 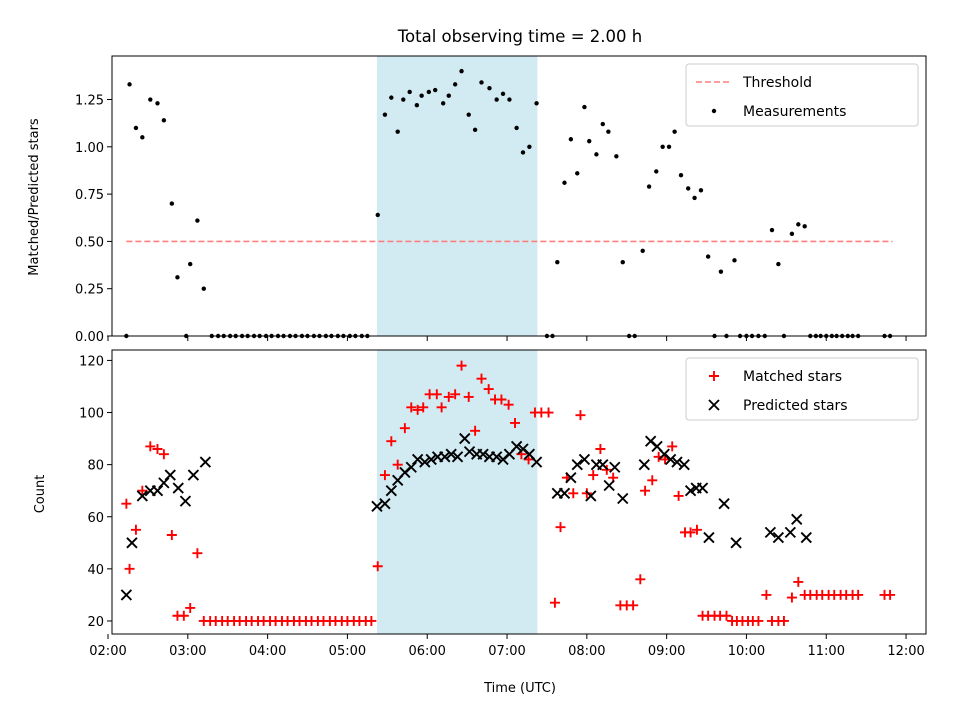 What do you see at coordinates (792, 377) in the screenshot?
I see `legend-label: Matched stars` at bounding box center [792, 377].